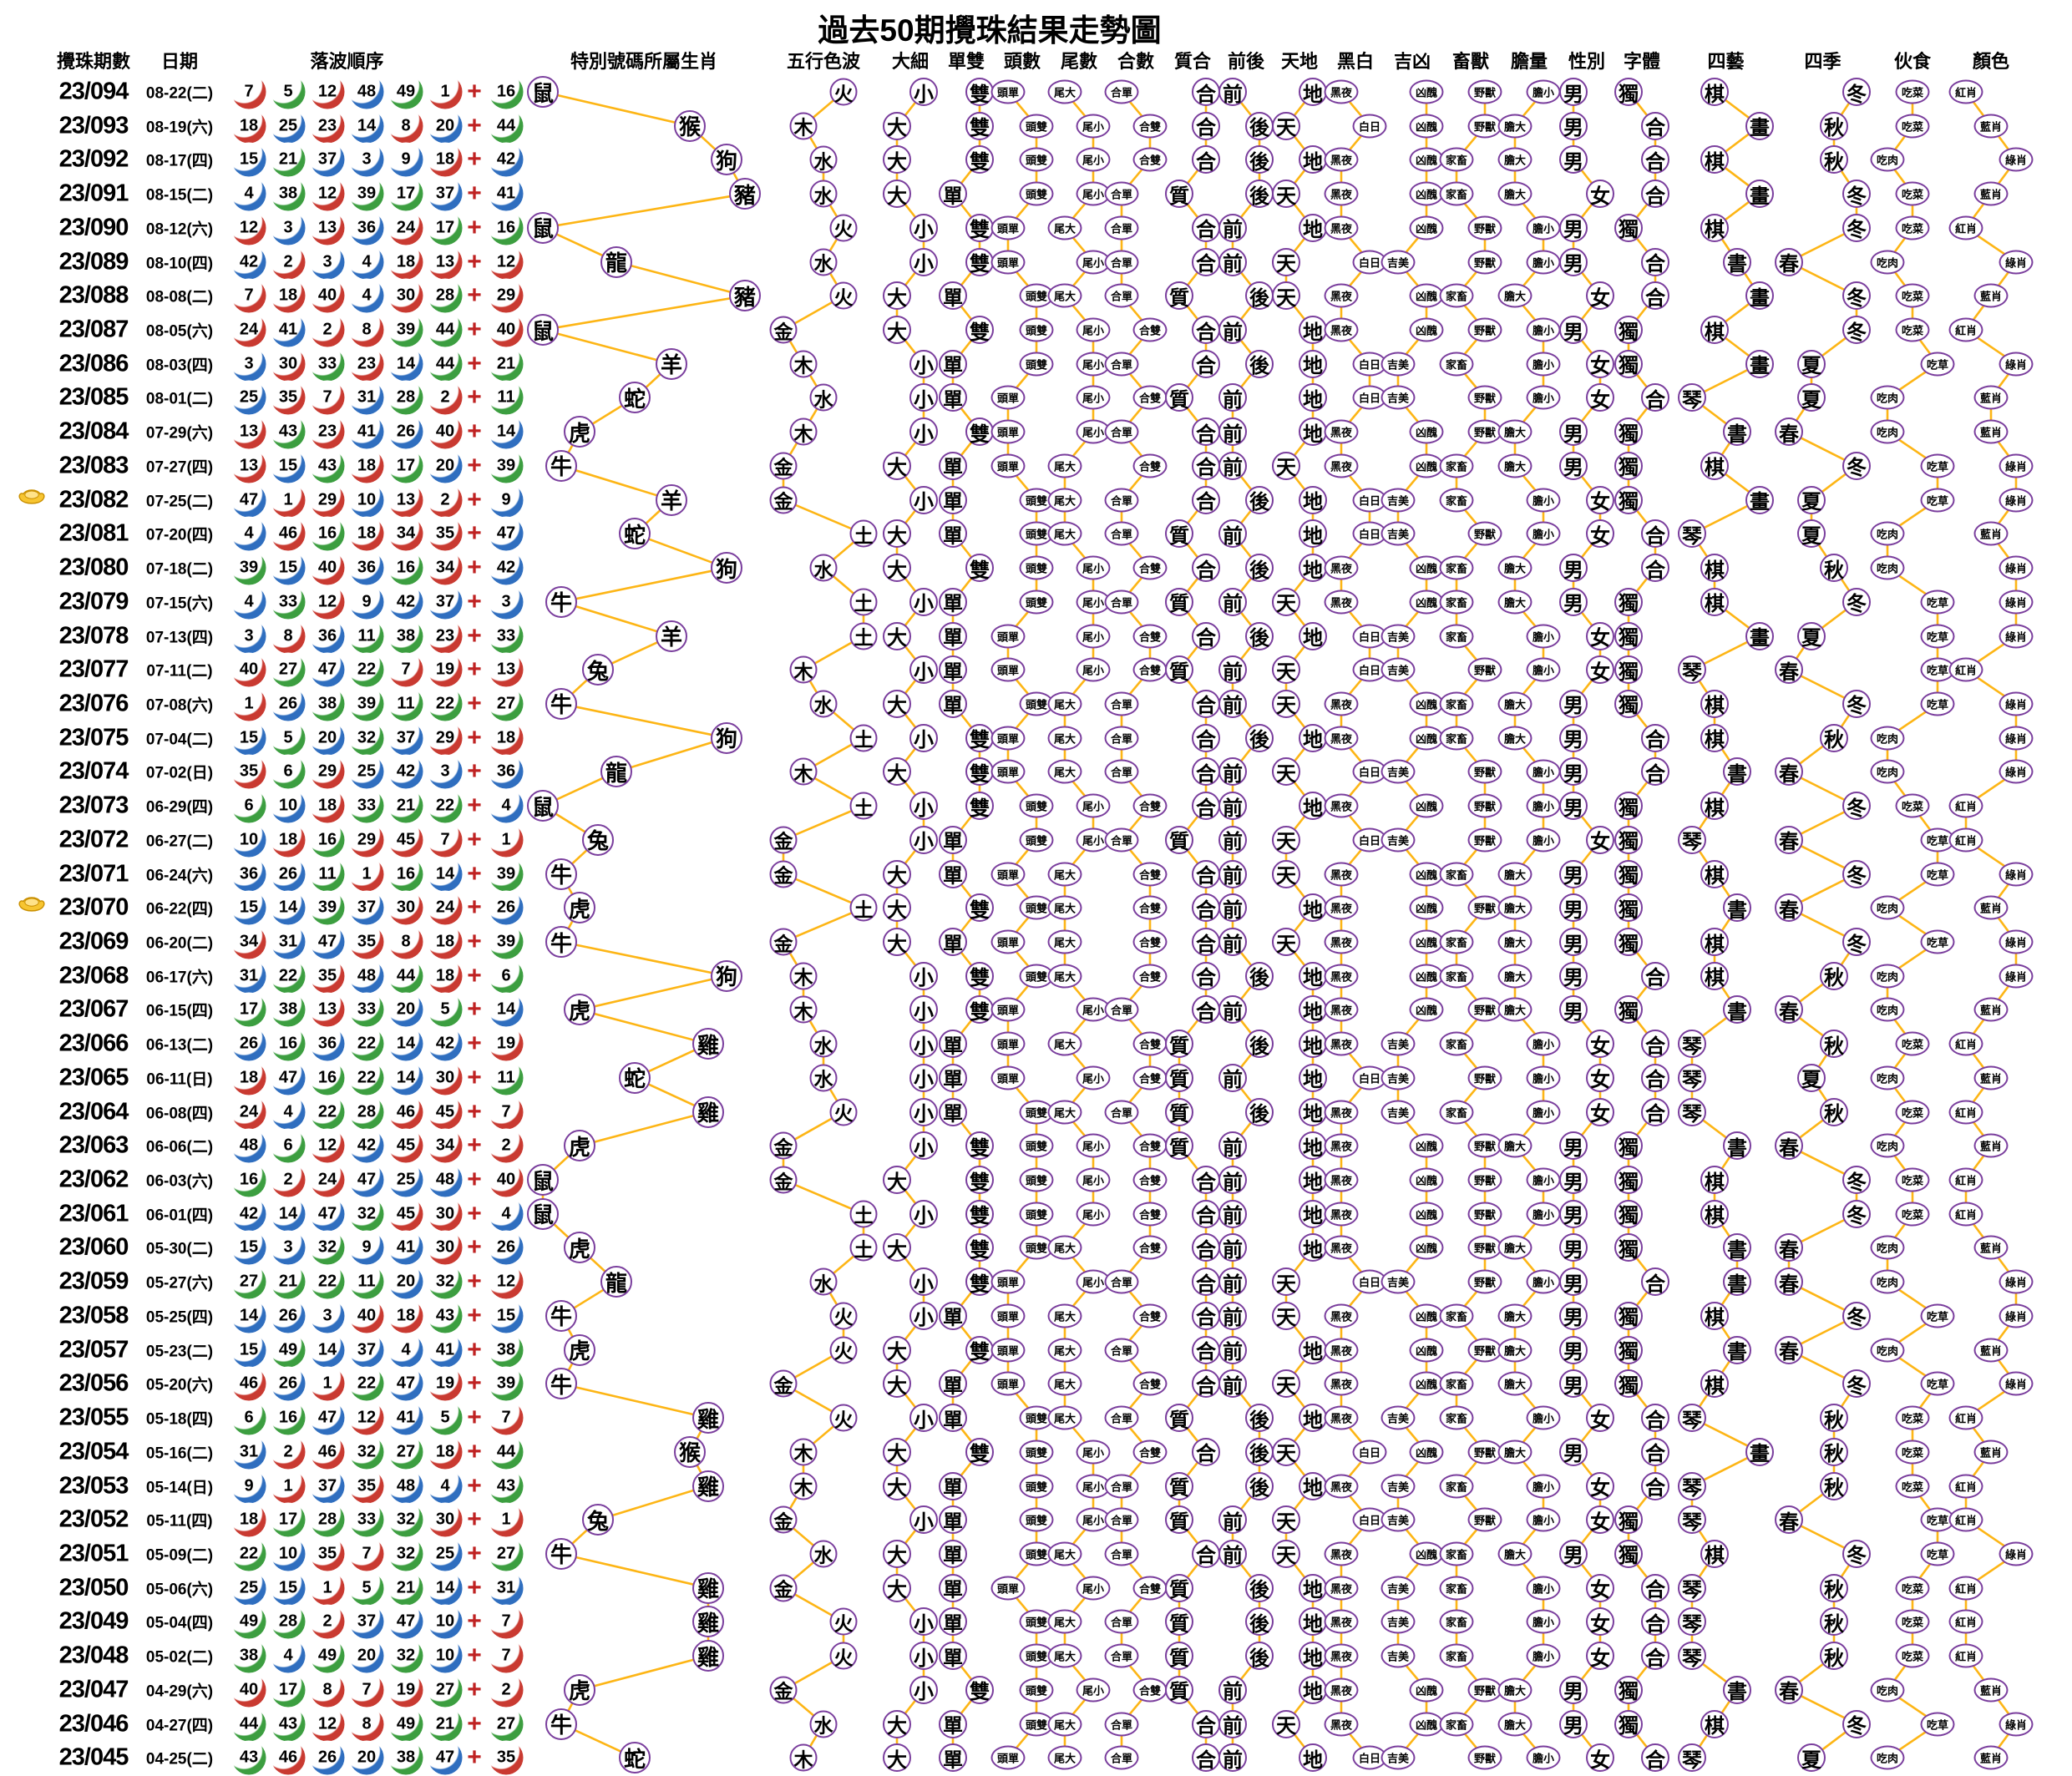  I want to click on attr-marker-合數: 合雙, so click(1150, 1214).